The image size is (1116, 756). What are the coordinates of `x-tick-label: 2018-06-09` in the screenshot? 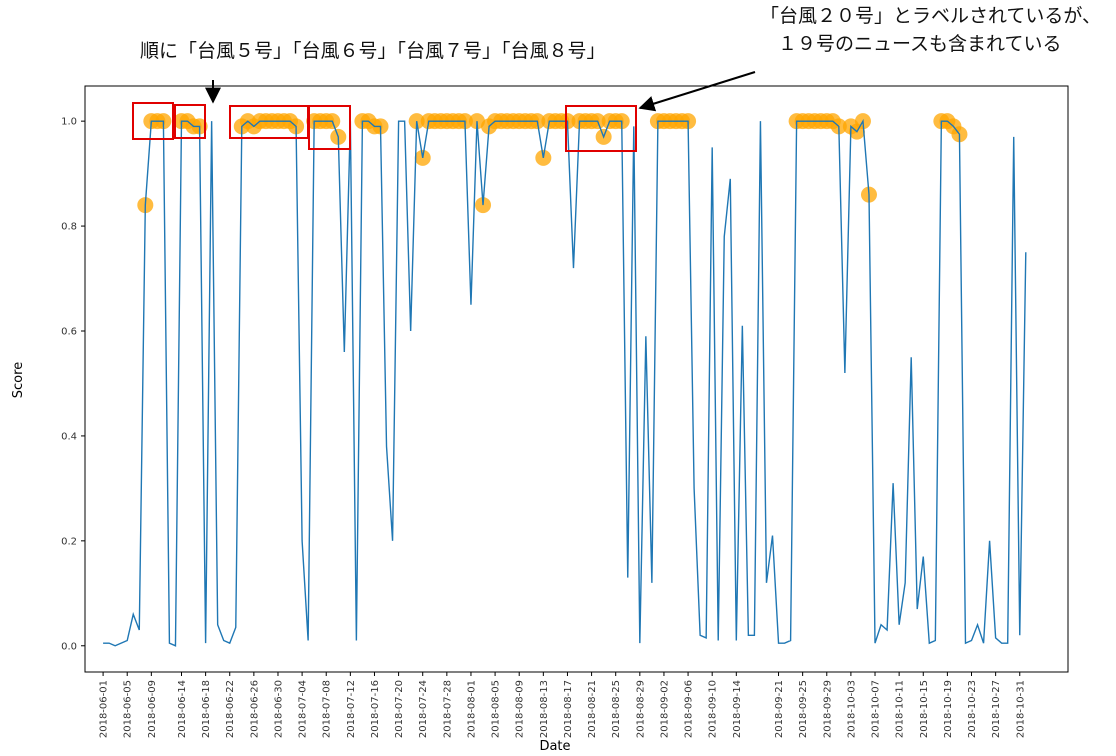 It's located at (152, 709).